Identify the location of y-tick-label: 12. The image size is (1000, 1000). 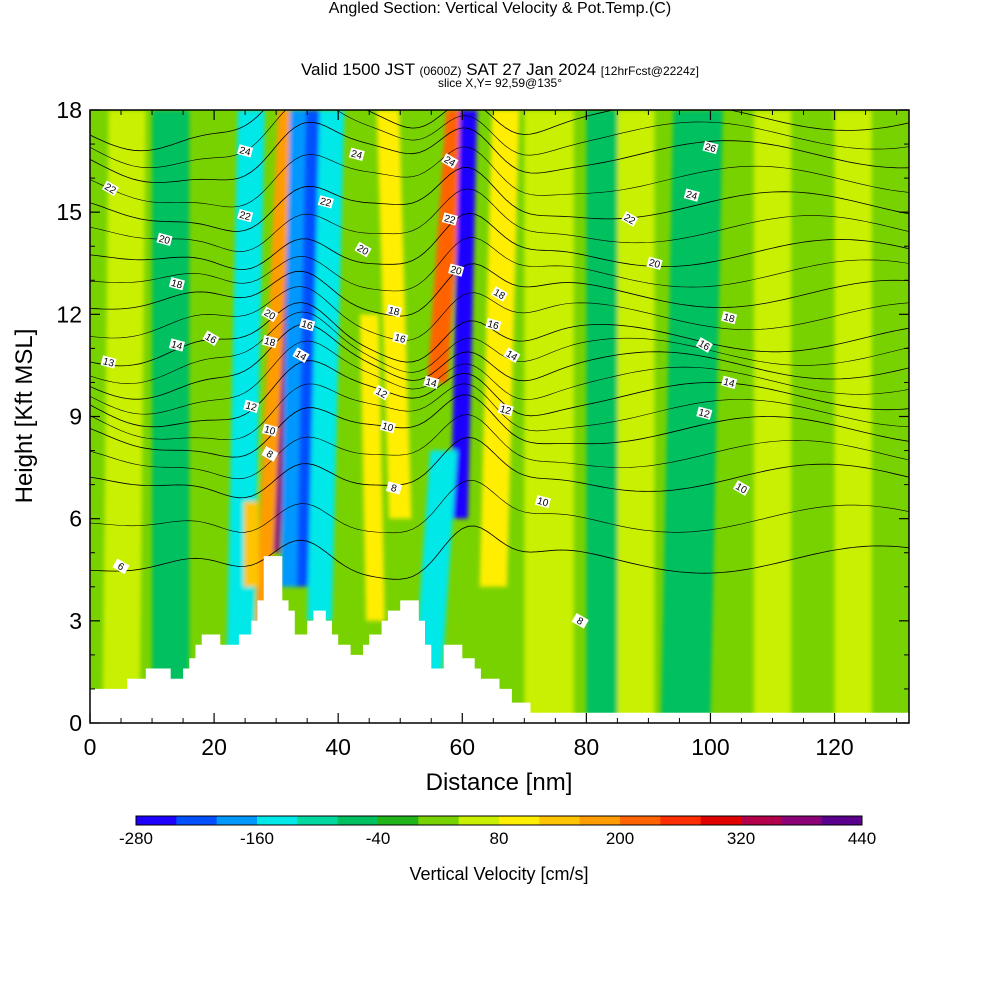
(69, 314).